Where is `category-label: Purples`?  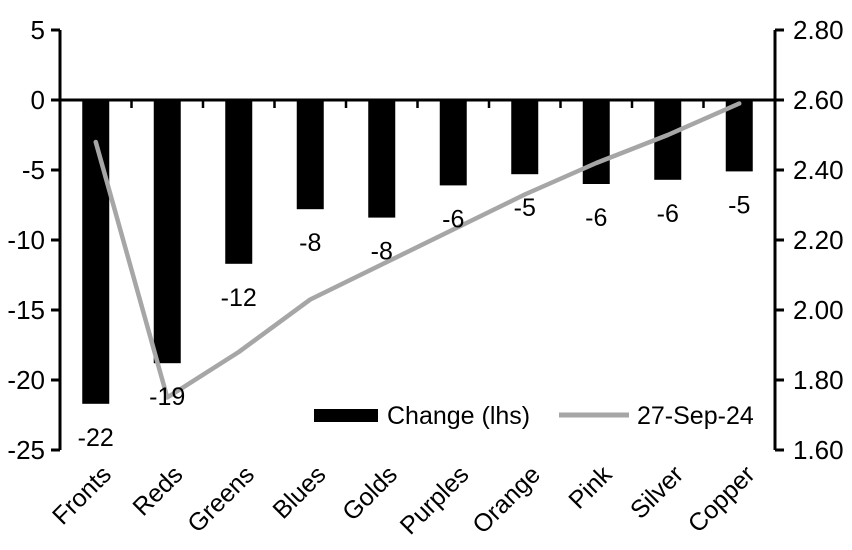
category-label: Purples is located at coordinates (435, 500).